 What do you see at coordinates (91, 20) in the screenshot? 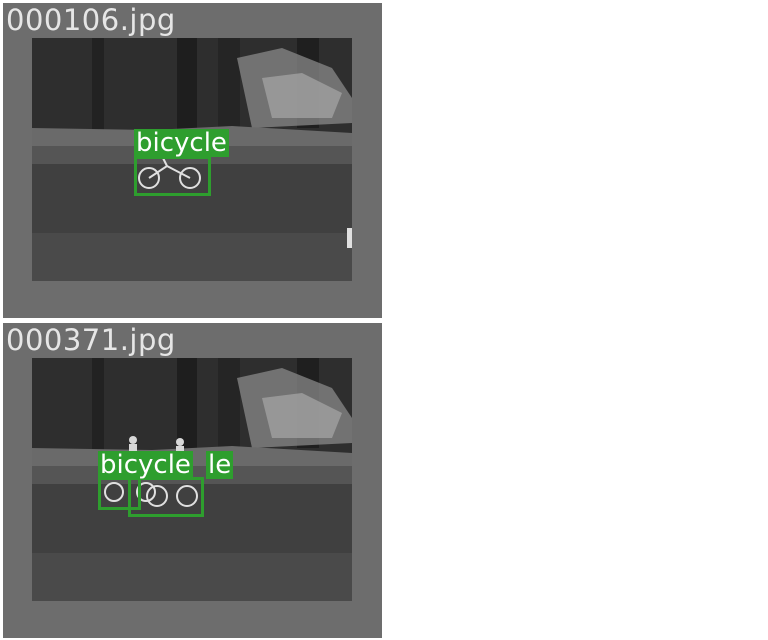
I see `image-filename: 000106.jpg` at bounding box center [91, 20].